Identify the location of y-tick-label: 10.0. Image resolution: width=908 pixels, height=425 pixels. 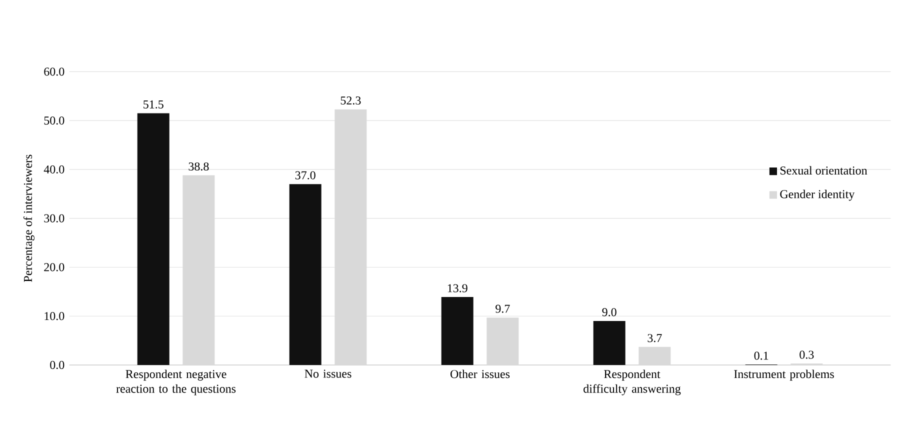
(54, 316).